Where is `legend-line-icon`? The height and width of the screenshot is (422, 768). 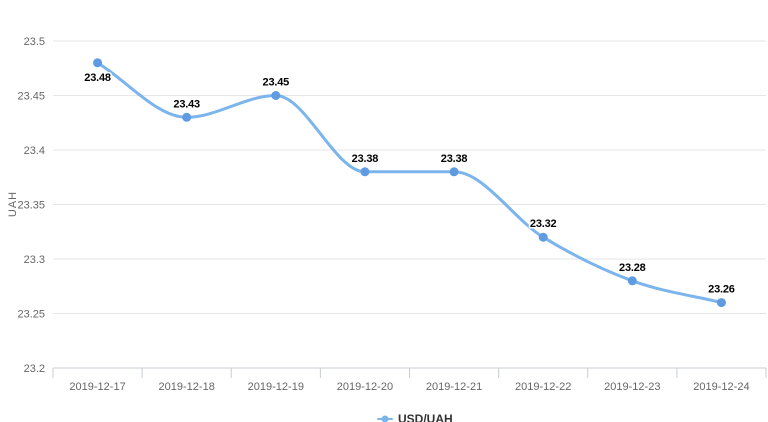
legend-line-icon is located at coordinates (385, 418).